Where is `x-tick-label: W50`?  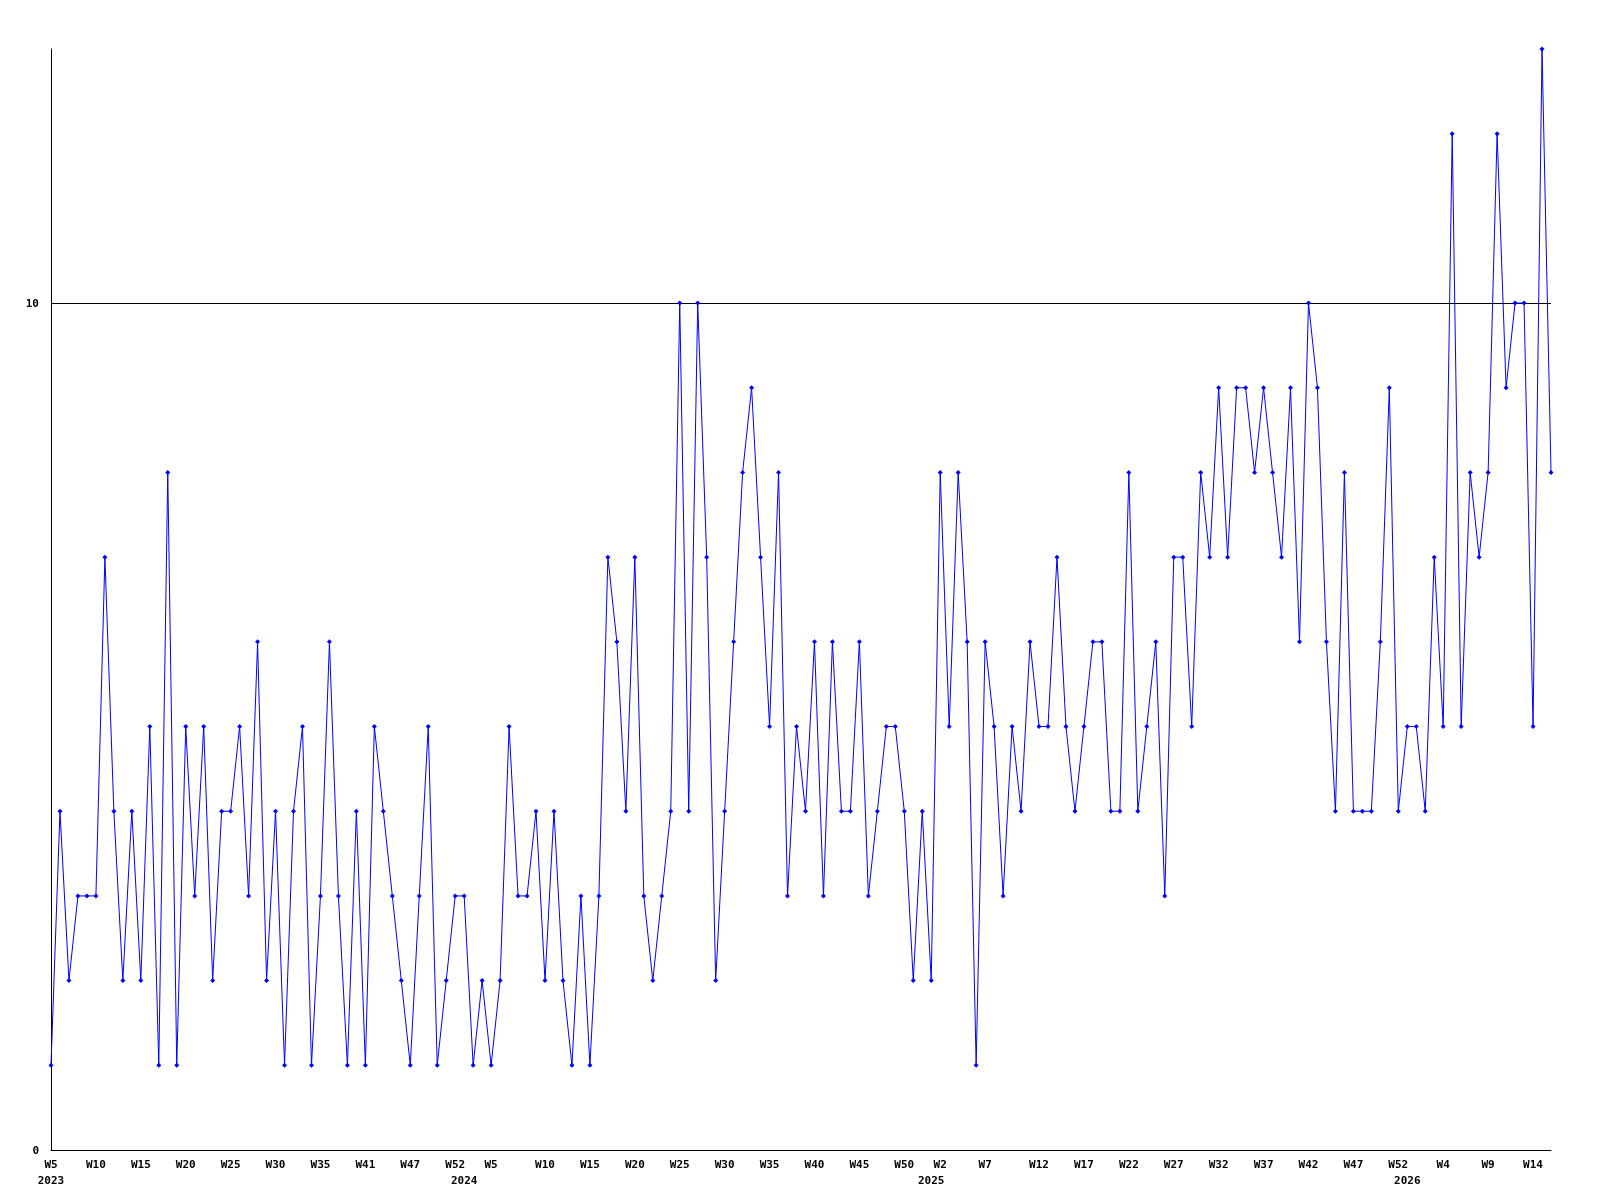
x-tick-label: W50 is located at coordinates (904, 1164).